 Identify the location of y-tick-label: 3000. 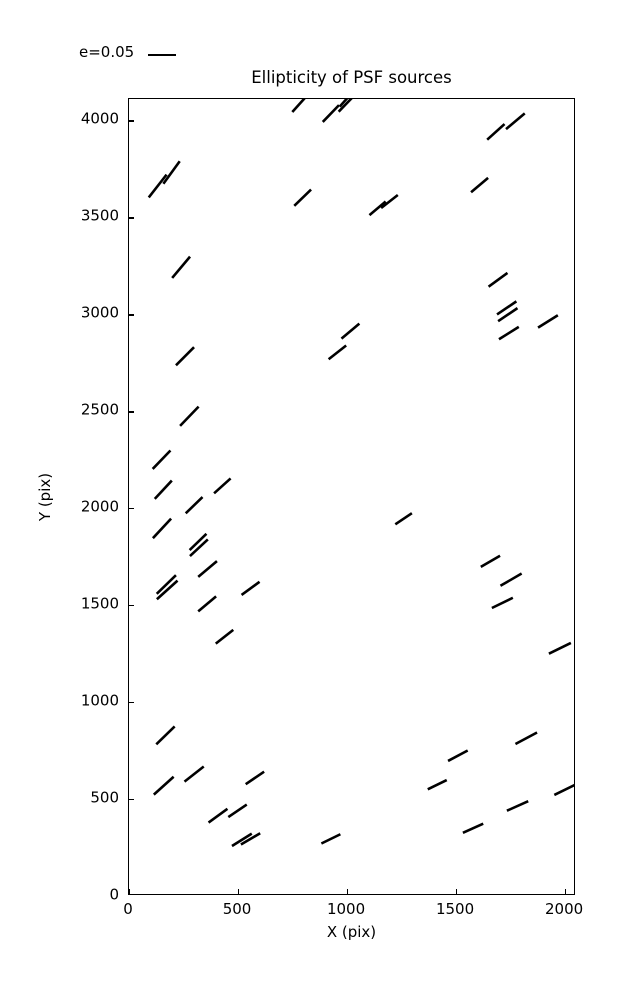
(99, 312).